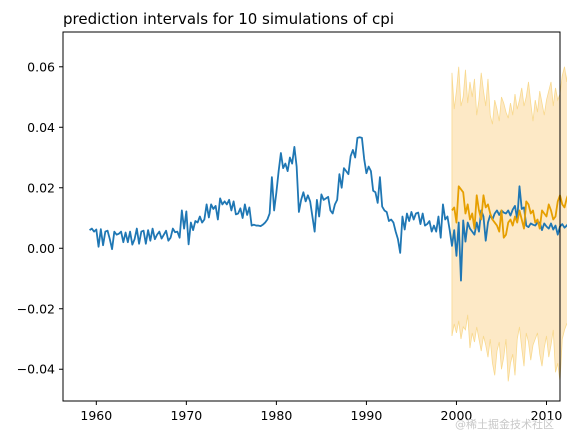 Image resolution: width=567 pixels, height=435 pixels. Describe the element at coordinates (41, 248) in the screenshot. I see `y-tick-label: 0.00` at that location.